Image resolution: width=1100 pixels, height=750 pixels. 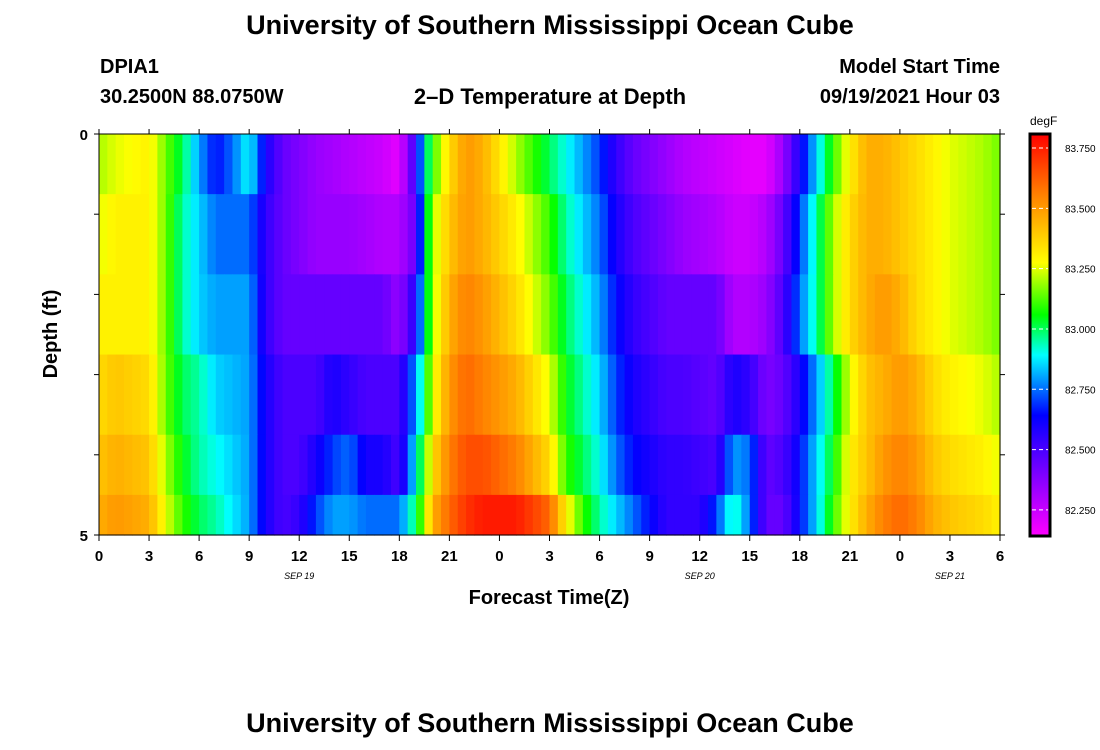 What do you see at coordinates (192, 97) in the screenshot?
I see `station-coords: 30.2500N 88.0750W` at bounding box center [192, 97].